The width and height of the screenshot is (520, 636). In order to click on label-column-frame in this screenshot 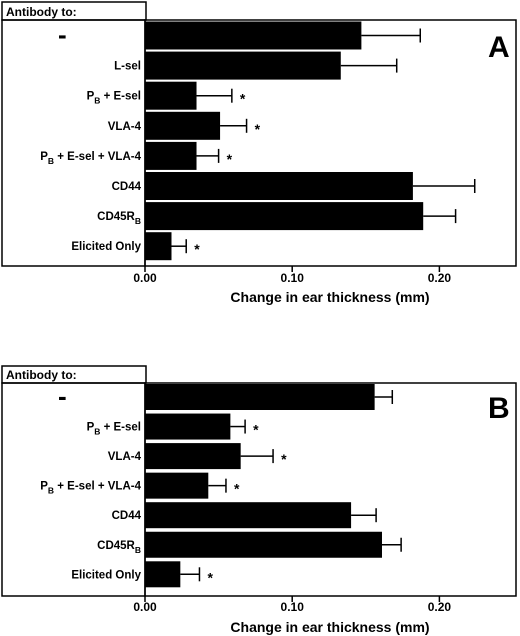, I will do `click(73, 143)`.